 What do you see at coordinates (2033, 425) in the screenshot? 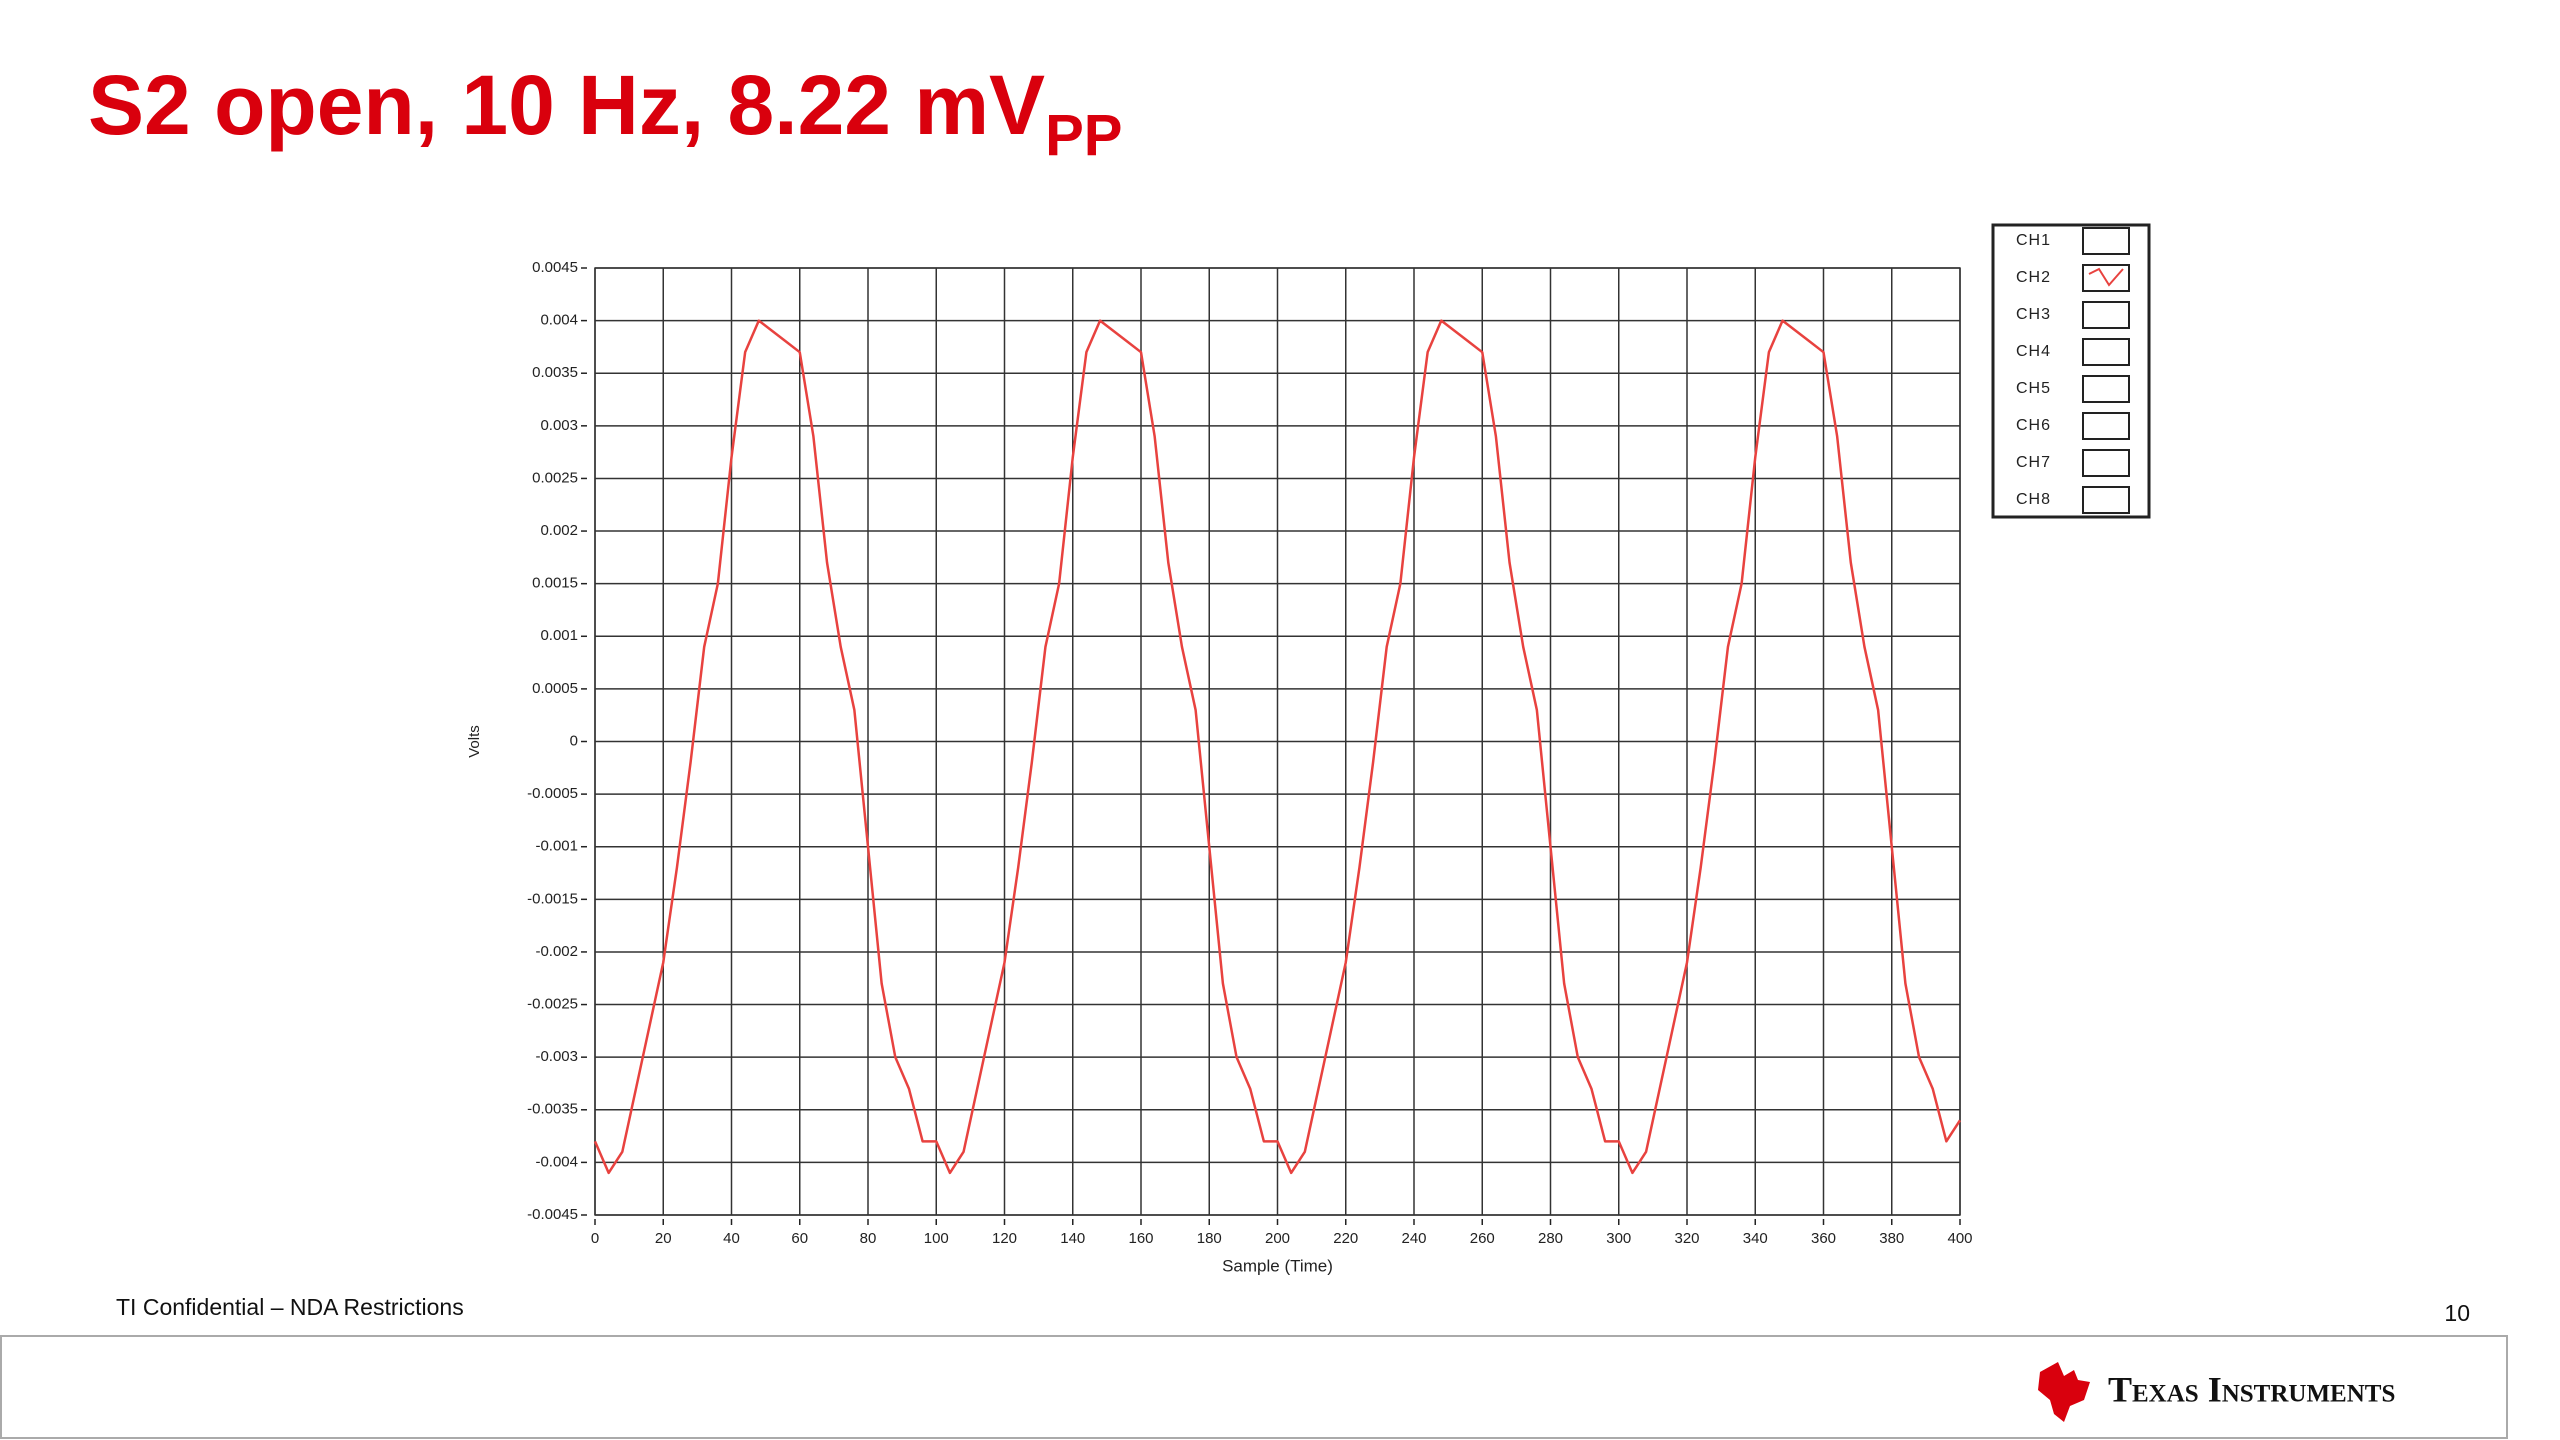
I see `legend-label: CH6` at bounding box center [2033, 425].